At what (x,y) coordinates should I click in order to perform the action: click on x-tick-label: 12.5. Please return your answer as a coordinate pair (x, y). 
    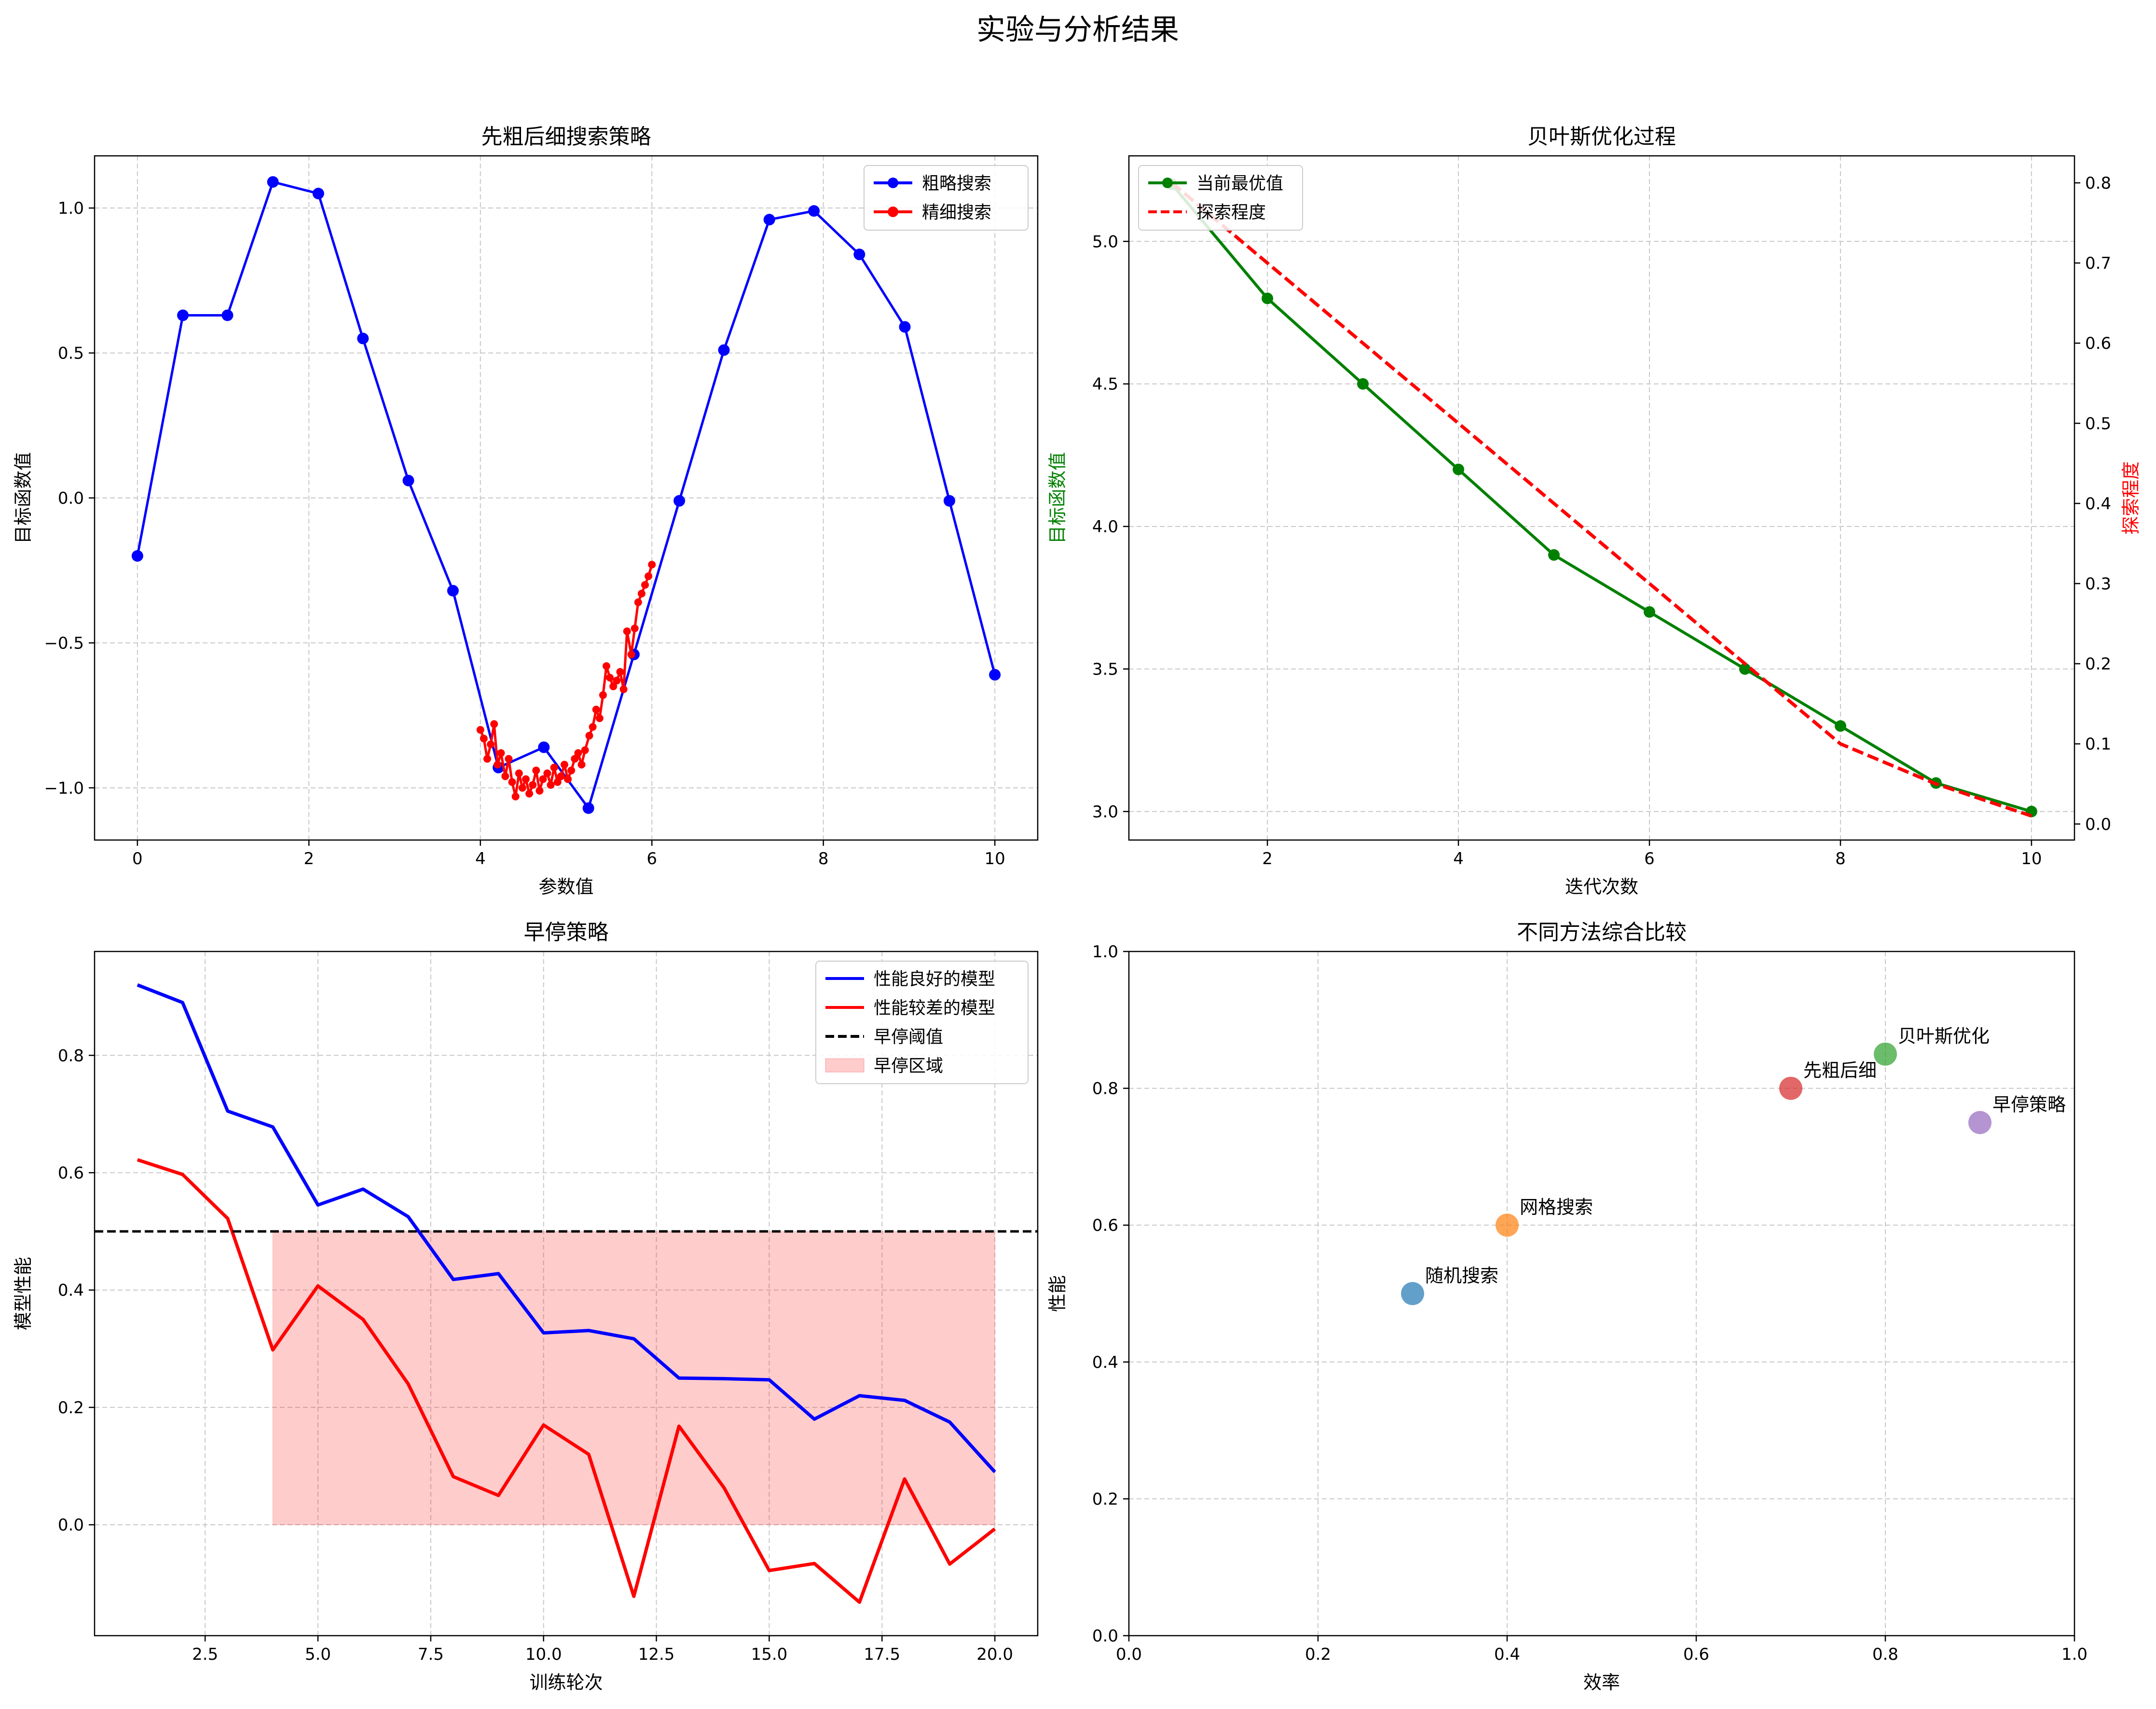
    Looking at the image, I should click on (656, 1654).